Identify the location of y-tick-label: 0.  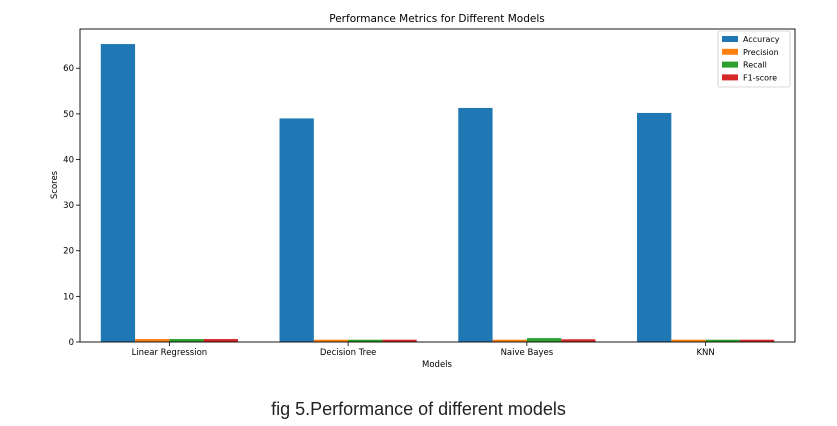
(71, 343).